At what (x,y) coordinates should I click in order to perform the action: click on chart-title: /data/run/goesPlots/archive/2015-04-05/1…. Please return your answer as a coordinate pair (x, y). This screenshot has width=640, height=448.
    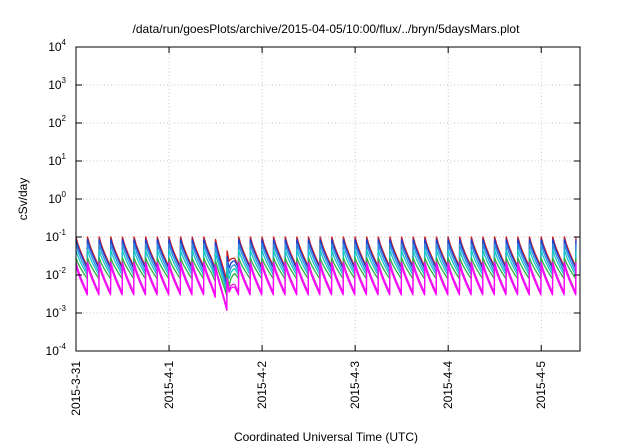
    Looking at the image, I should click on (327, 29).